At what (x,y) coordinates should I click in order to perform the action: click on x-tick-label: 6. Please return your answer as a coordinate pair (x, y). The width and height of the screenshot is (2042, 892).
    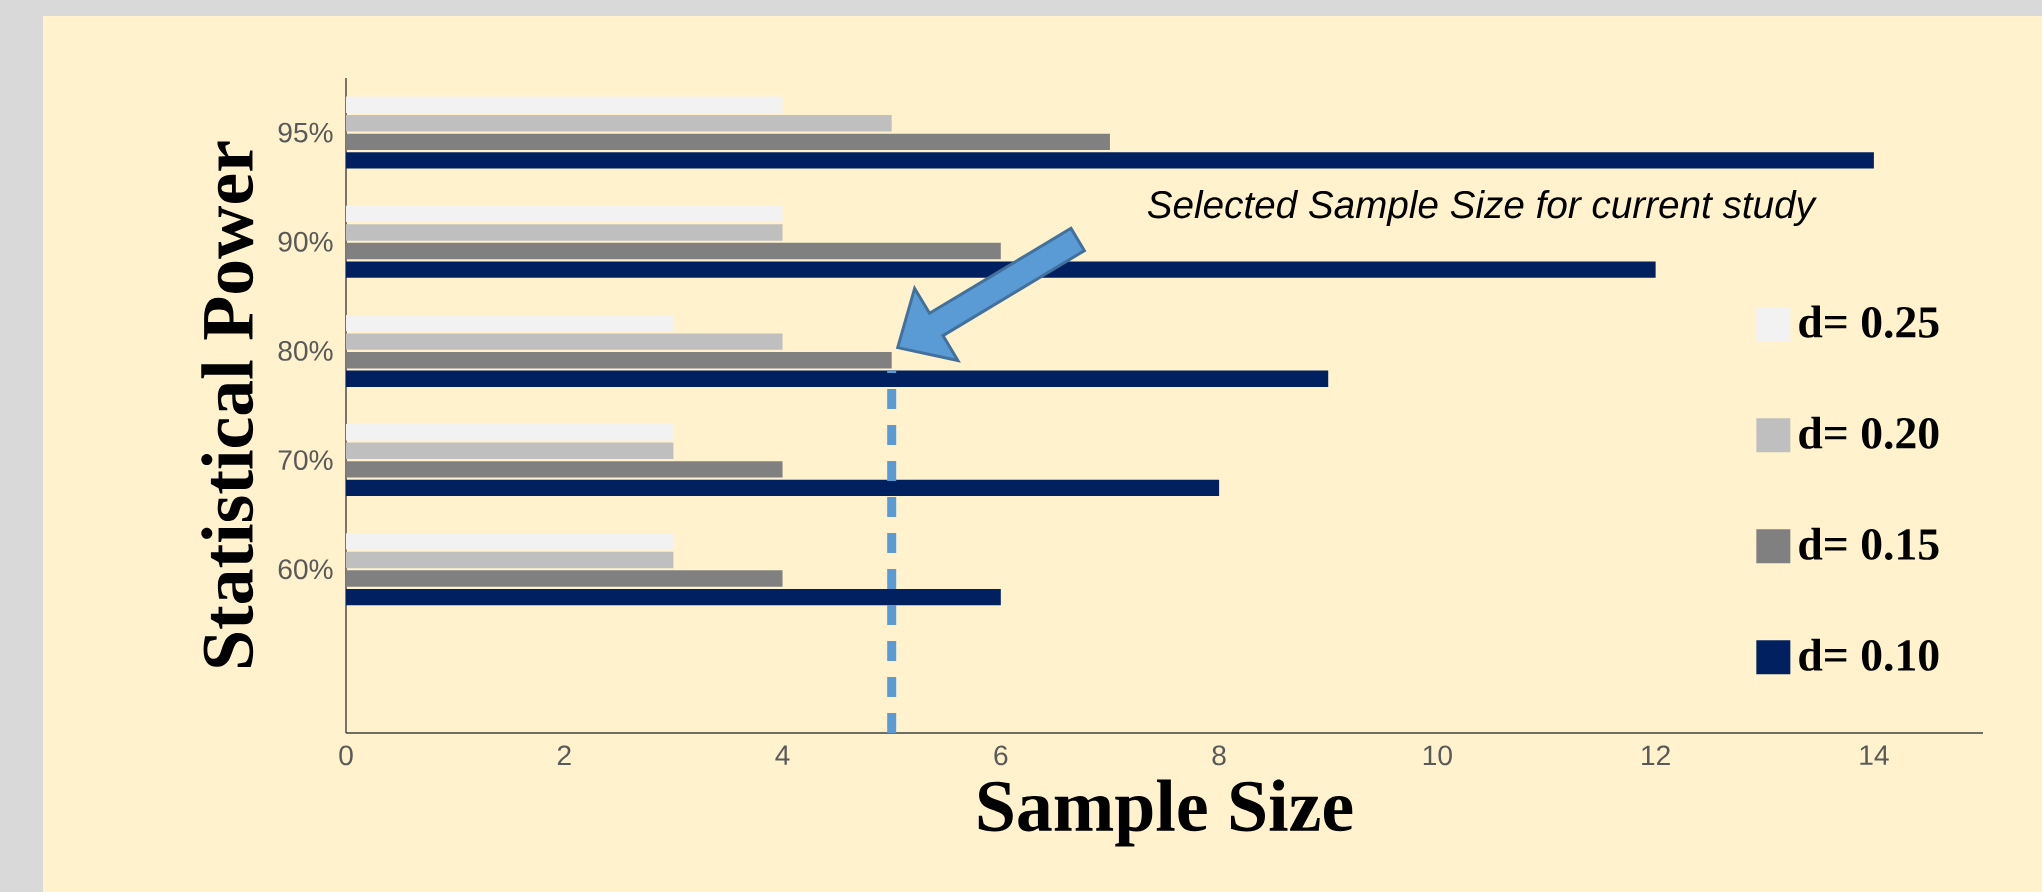
    Looking at the image, I should click on (1001, 755).